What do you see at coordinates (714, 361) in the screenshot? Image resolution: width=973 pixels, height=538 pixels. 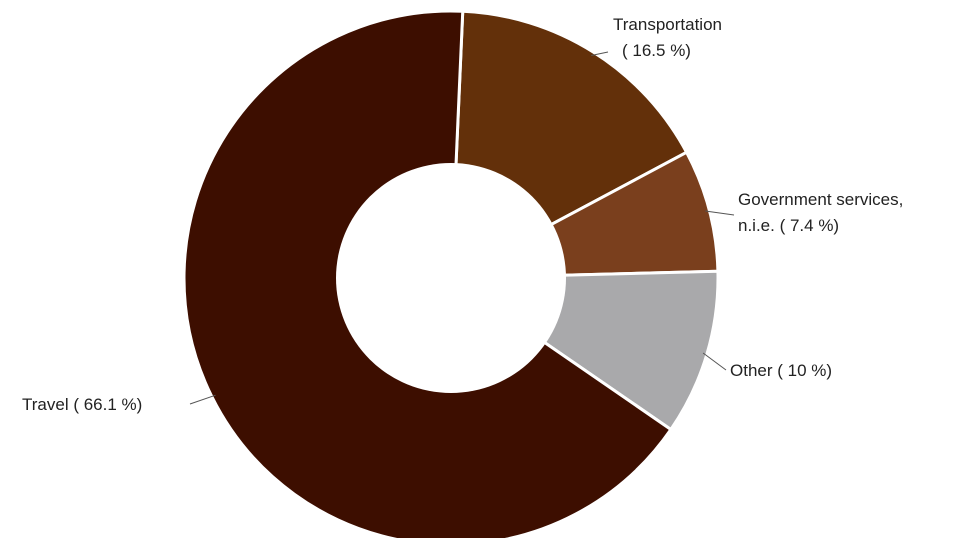 I see `leader-other` at bounding box center [714, 361].